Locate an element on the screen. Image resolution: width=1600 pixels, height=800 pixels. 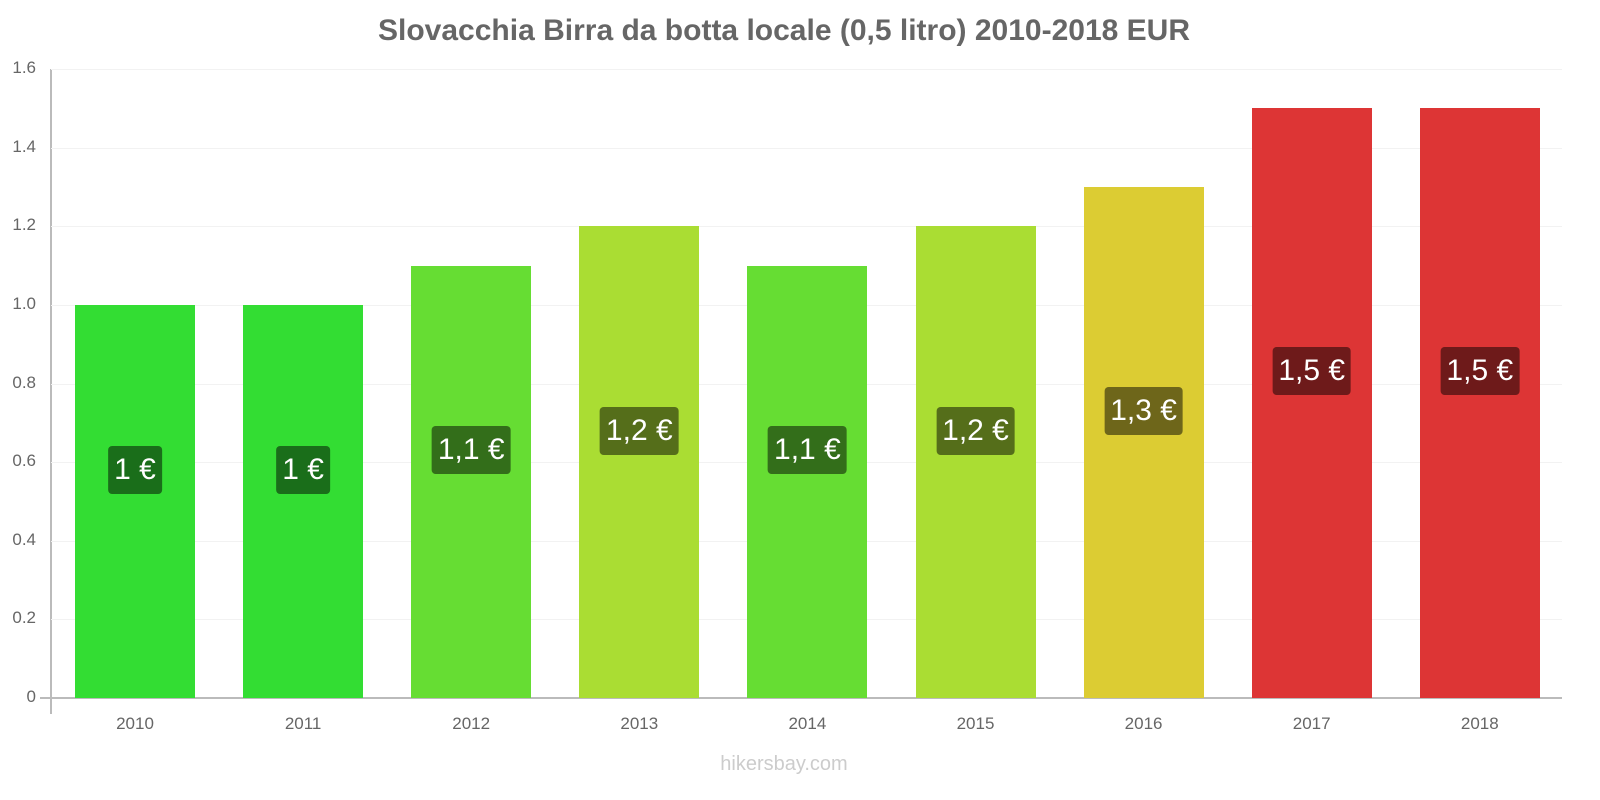
bar-value-label: 1,3 € is located at coordinates (1143, 411).